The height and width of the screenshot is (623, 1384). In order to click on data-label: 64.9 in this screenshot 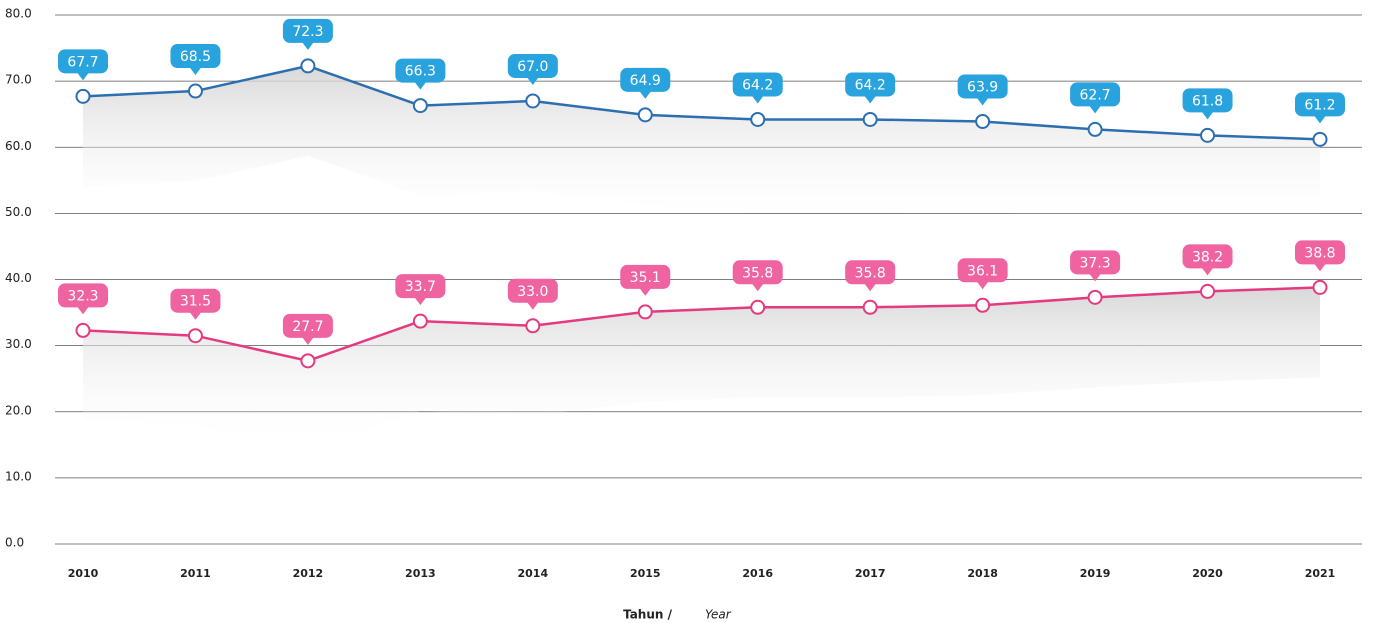, I will do `click(645, 81)`.